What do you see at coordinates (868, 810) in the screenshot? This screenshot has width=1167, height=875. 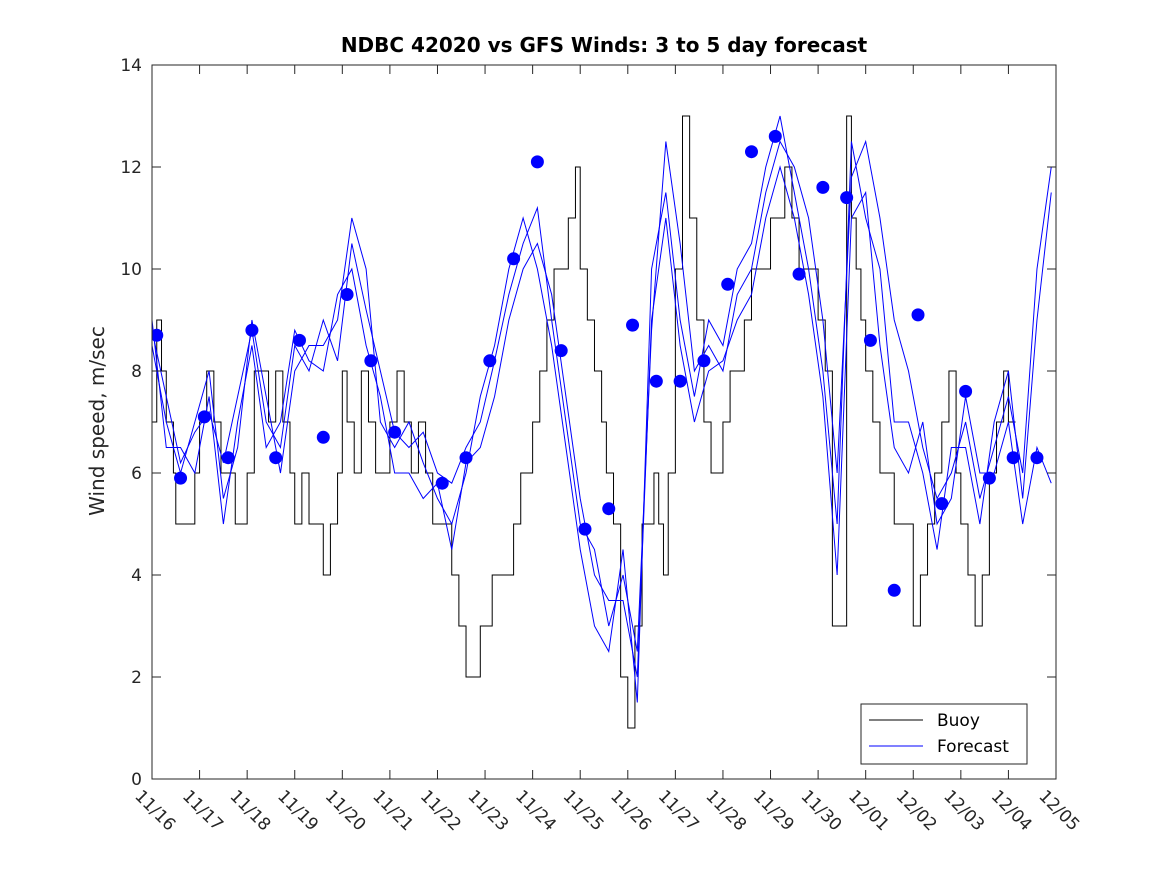 I see `x-tick-label: 12/01` at bounding box center [868, 810].